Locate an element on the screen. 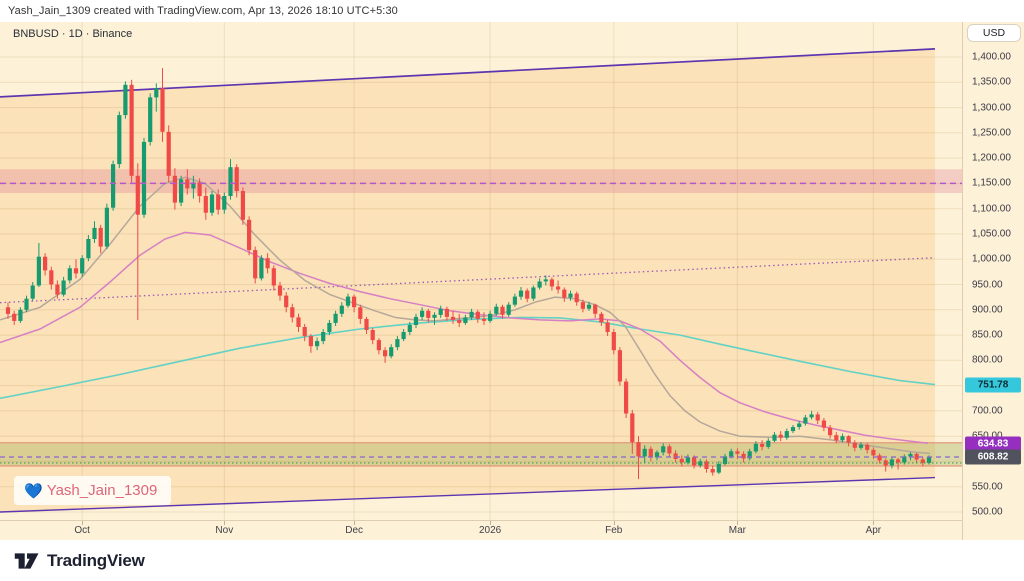 The width and height of the screenshot is (1024, 581). price-axis-label: 1,050.00 is located at coordinates (991, 234).